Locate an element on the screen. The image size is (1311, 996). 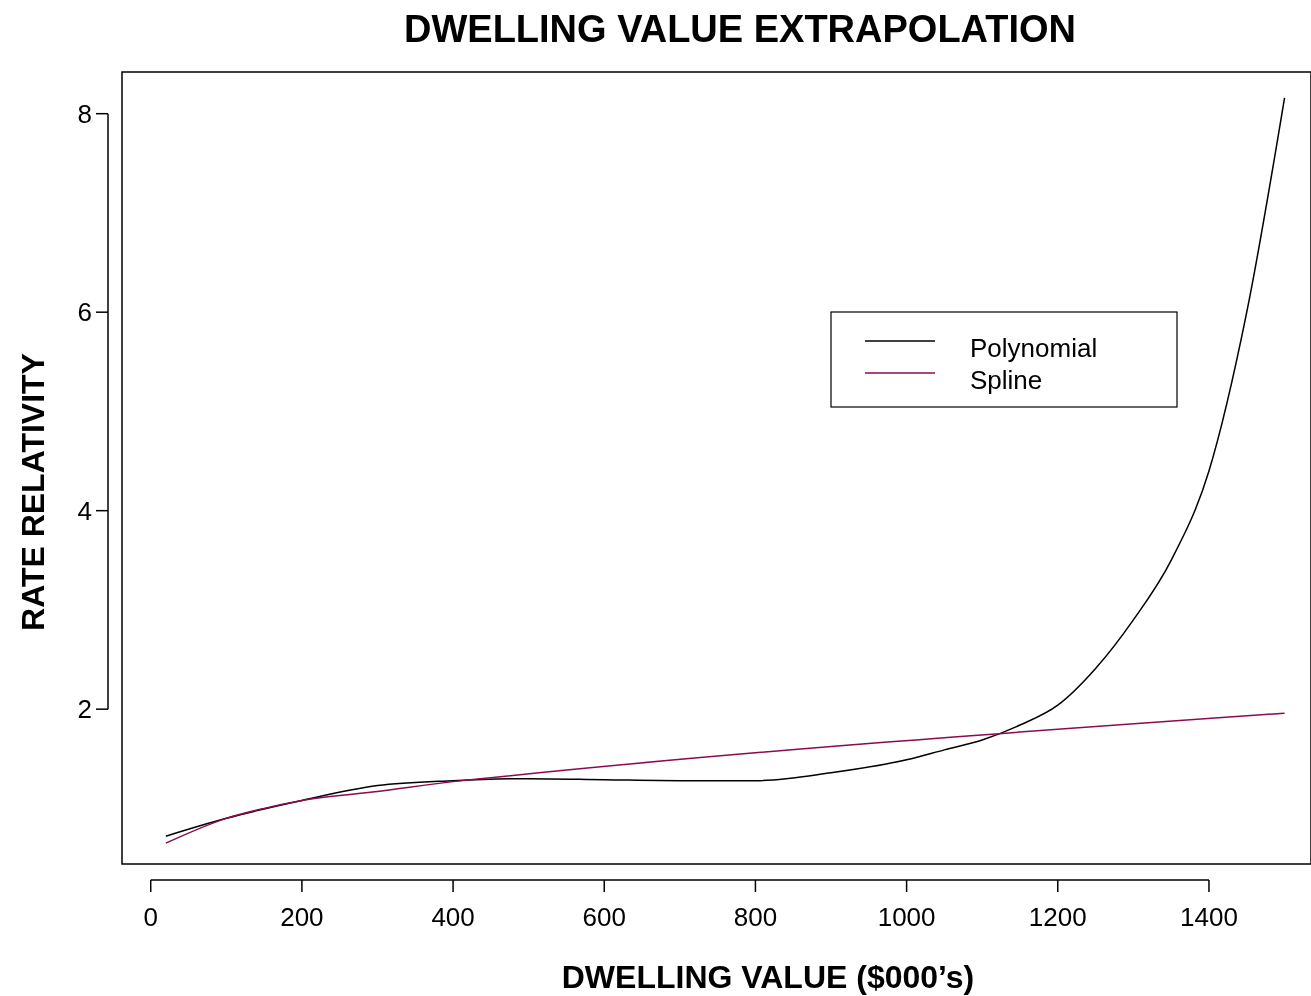
x-tick-label: 1000 is located at coordinates (906, 917).